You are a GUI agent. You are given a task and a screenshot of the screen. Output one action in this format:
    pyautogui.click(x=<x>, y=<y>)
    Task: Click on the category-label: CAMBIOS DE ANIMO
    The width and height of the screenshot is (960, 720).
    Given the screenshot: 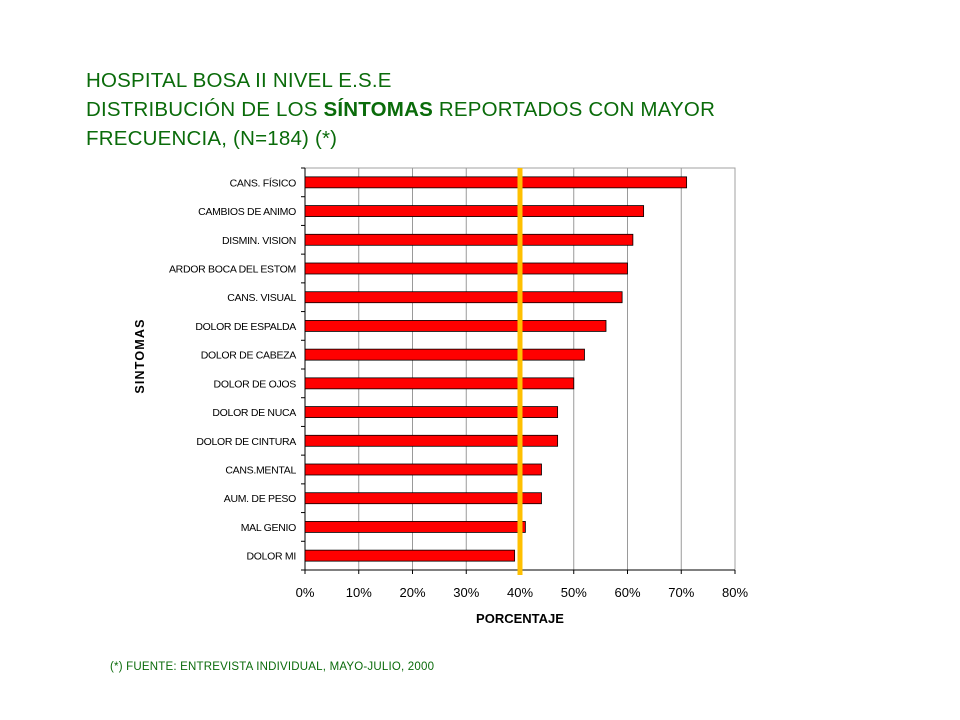 What is the action you would take?
    pyautogui.click(x=247, y=212)
    